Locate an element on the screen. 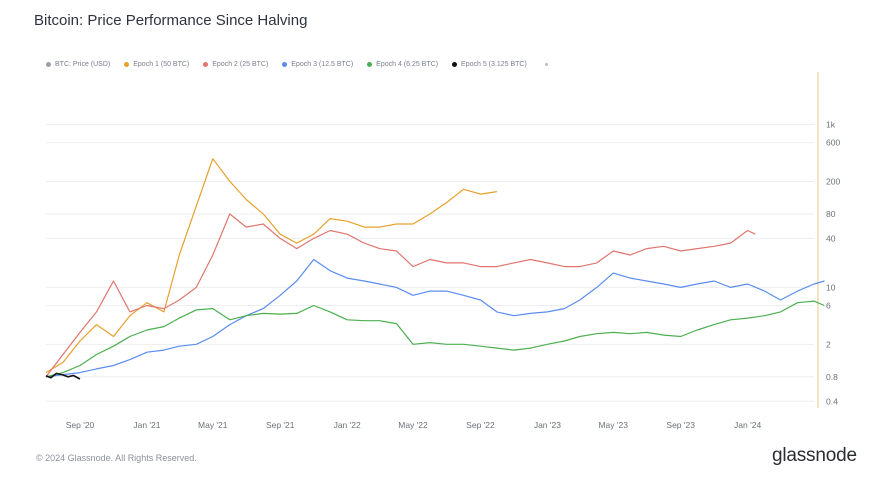 This screenshot has width=870, height=489. x-tick-label: Jan '22 is located at coordinates (347, 425).